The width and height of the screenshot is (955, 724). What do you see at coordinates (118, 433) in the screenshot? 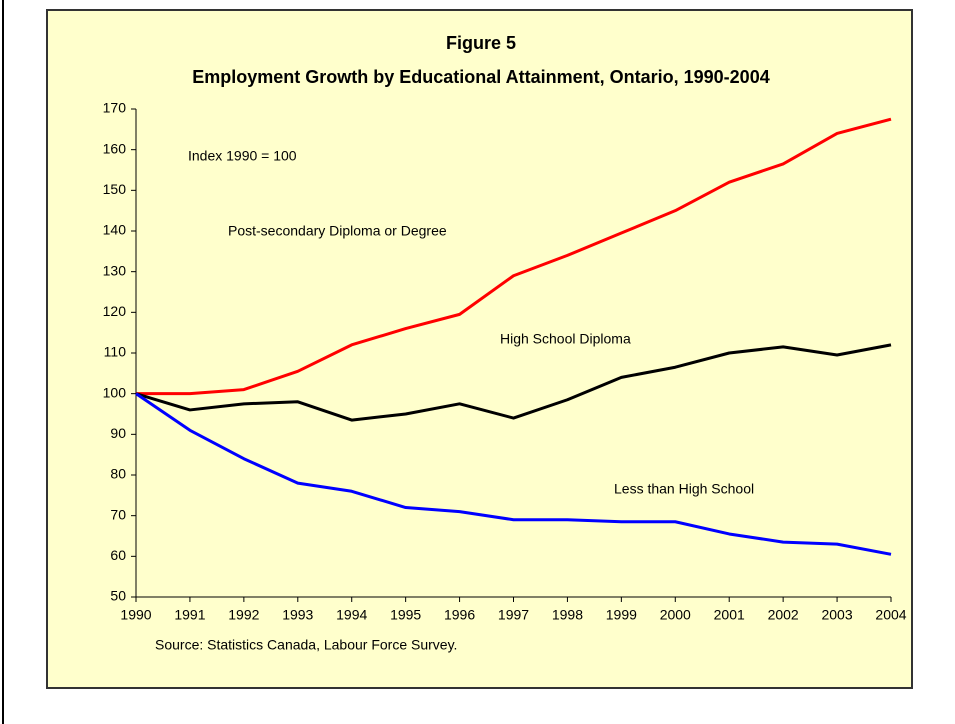
I see `y-tick-label: 90` at bounding box center [118, 433].